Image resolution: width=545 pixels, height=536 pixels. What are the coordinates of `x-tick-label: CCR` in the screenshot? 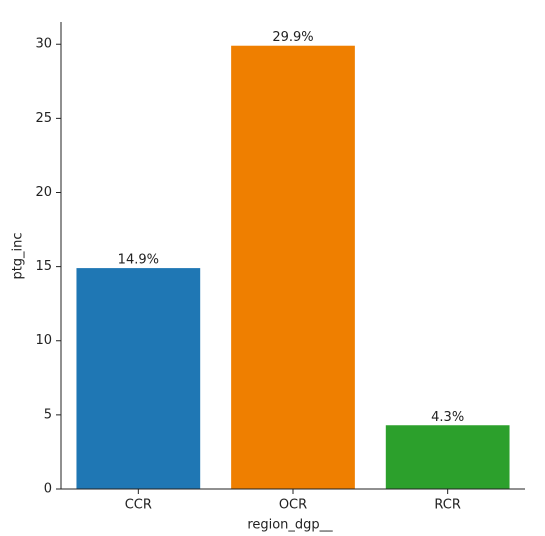 It's located at (138, 505).